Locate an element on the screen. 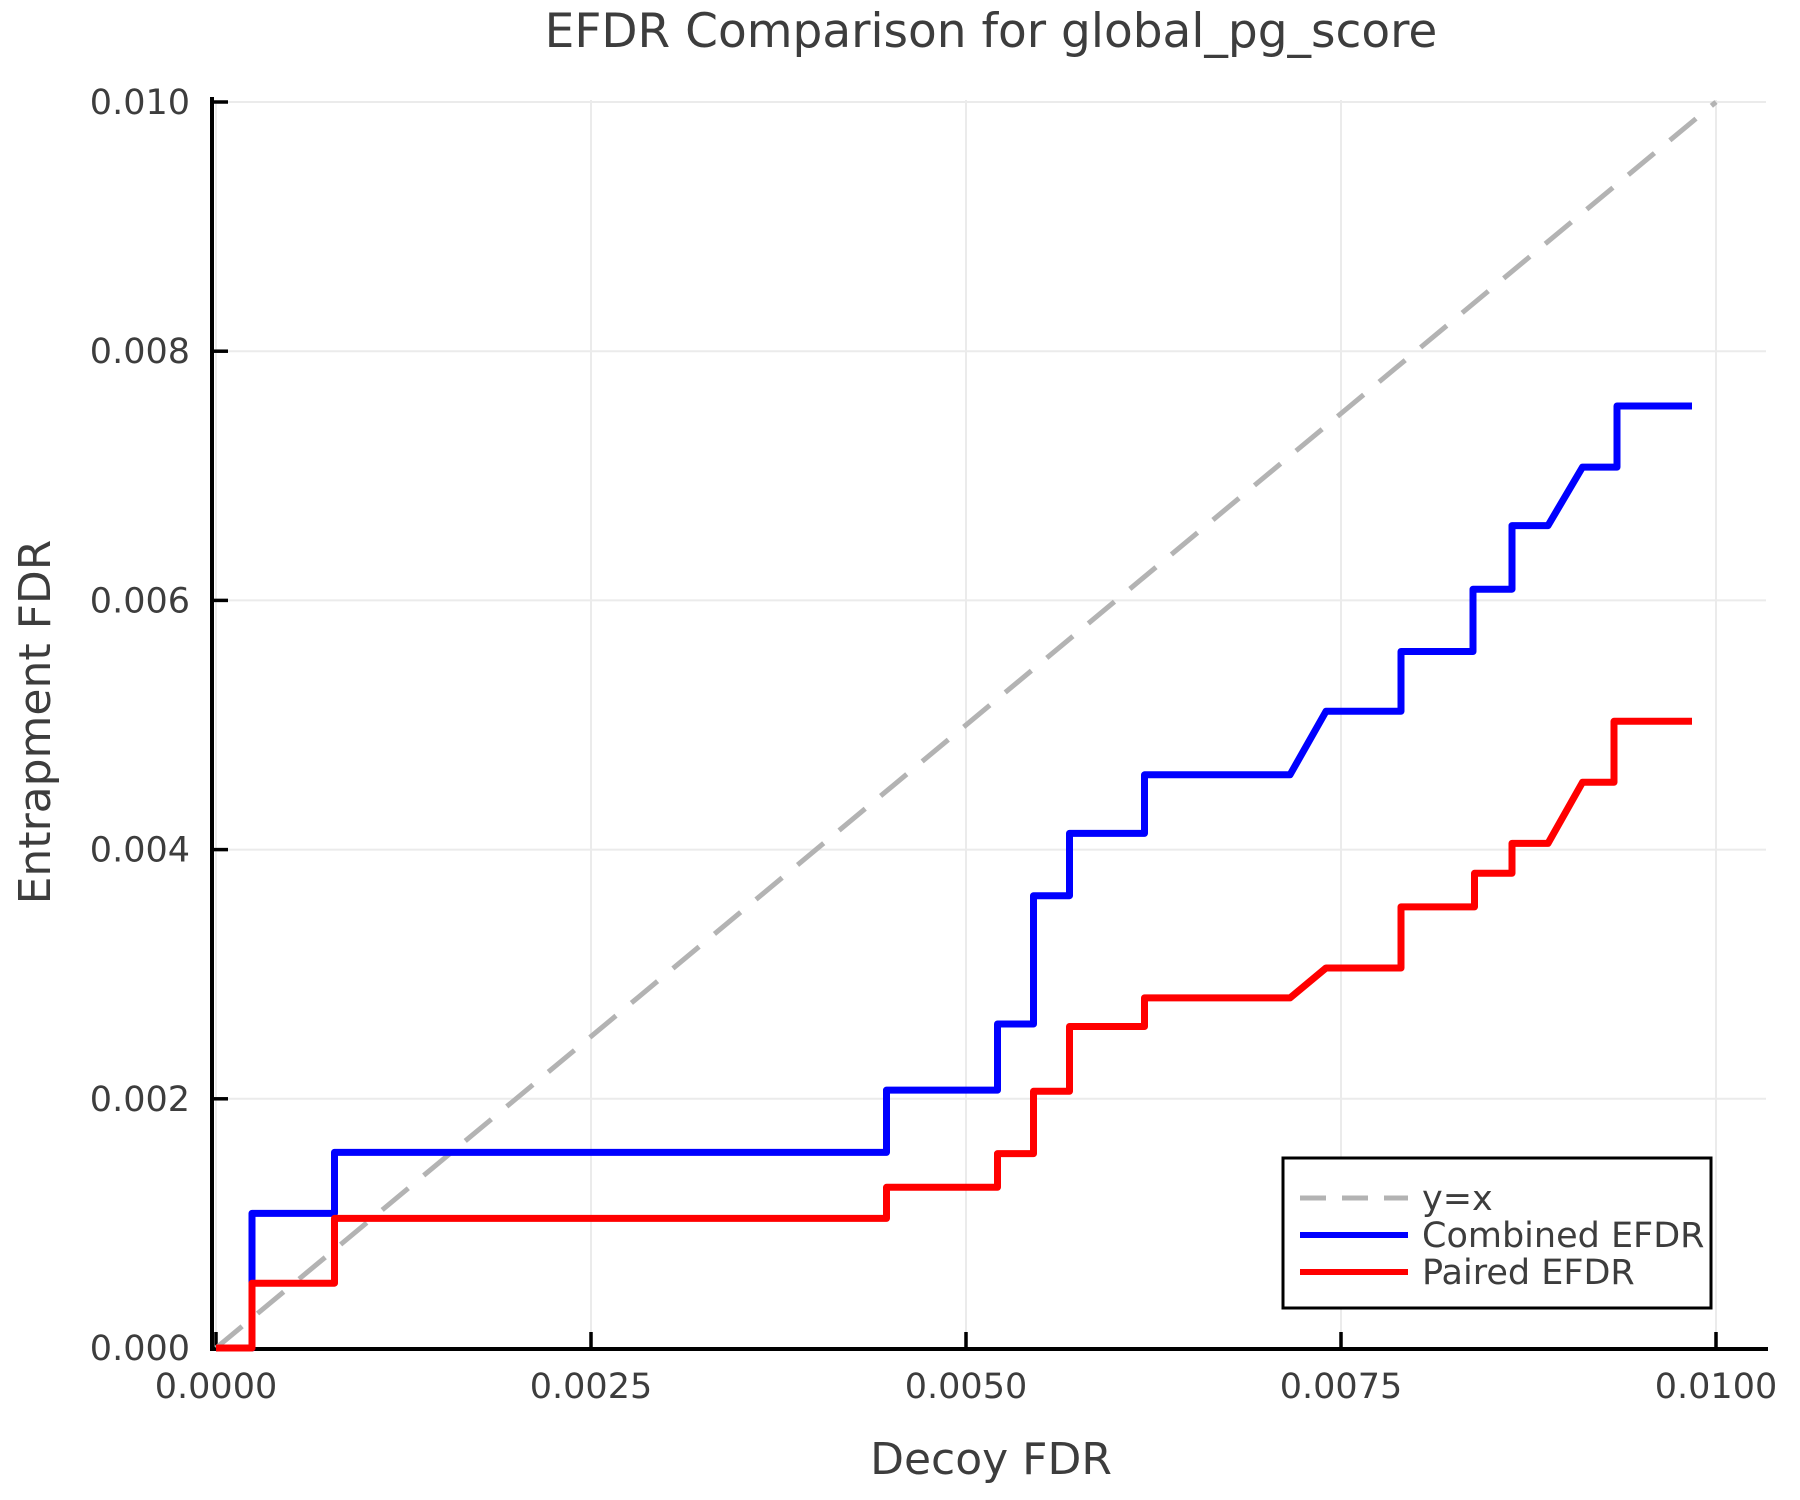 This screenshot has height=1500, width=1800. x-tick-label: 0.0025 is located at coordinates (591, 1387).